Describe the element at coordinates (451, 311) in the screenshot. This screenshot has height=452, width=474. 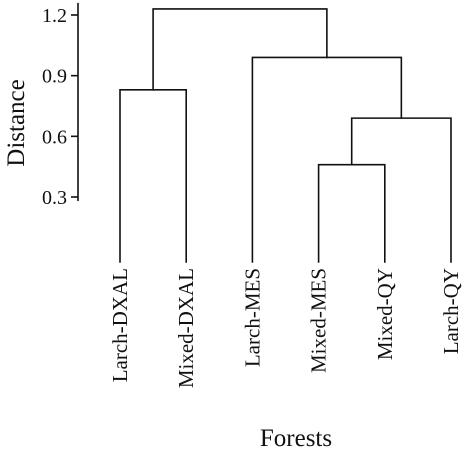
I see `leaf-label: Larch-QY` at that location.